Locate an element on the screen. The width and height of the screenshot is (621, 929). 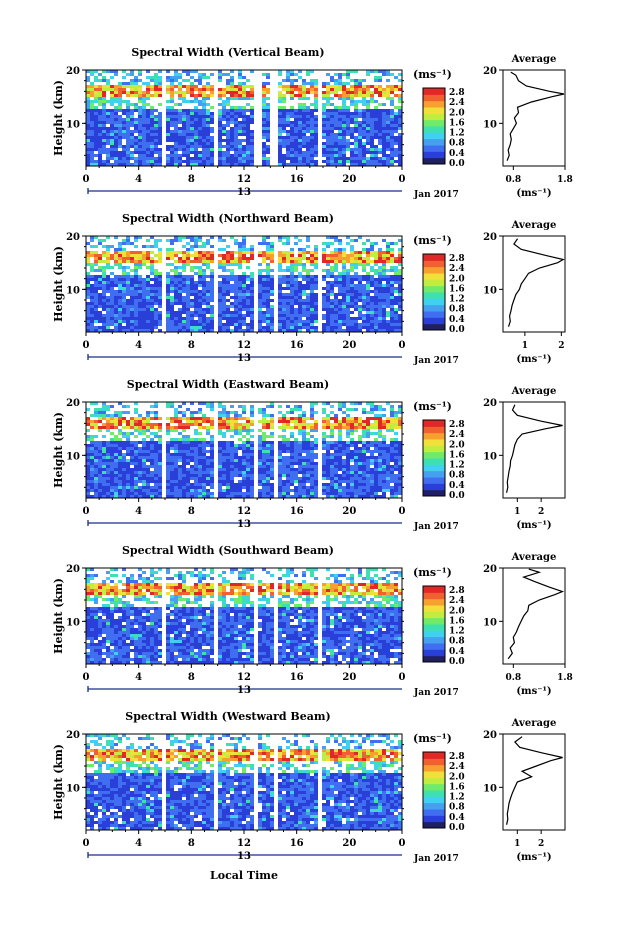
day-label: 13 is located at coordinates (244, 524).